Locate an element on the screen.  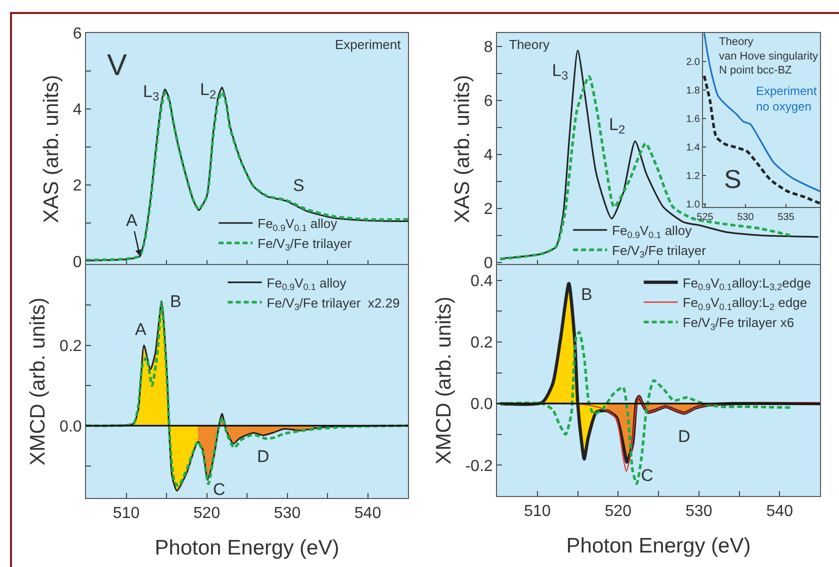
annotation: Experiment is located at coordinates (368, 44).